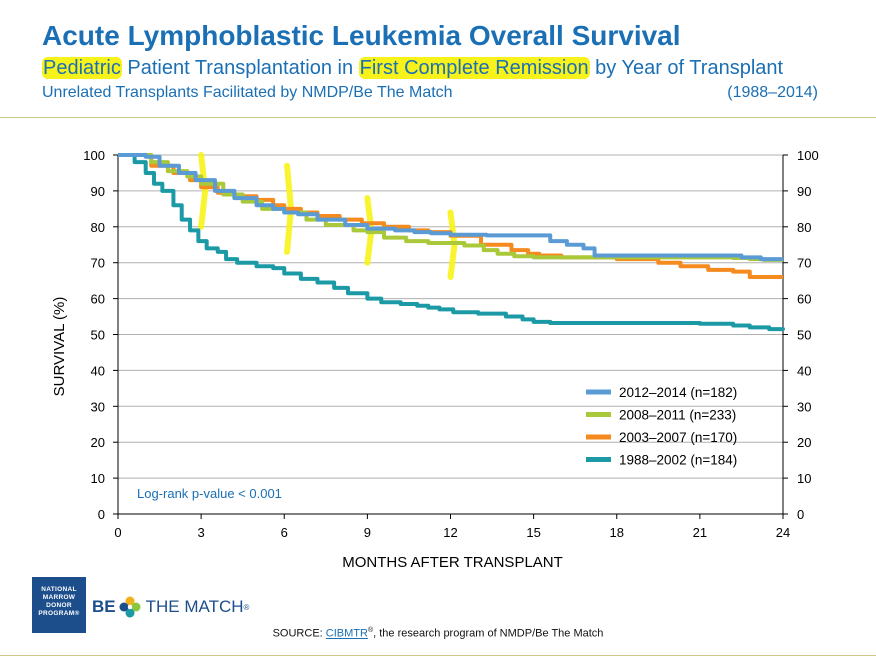 This screenshot has width=876, height=661. I want to click on y-tick-label: 70, so click(98, 263).